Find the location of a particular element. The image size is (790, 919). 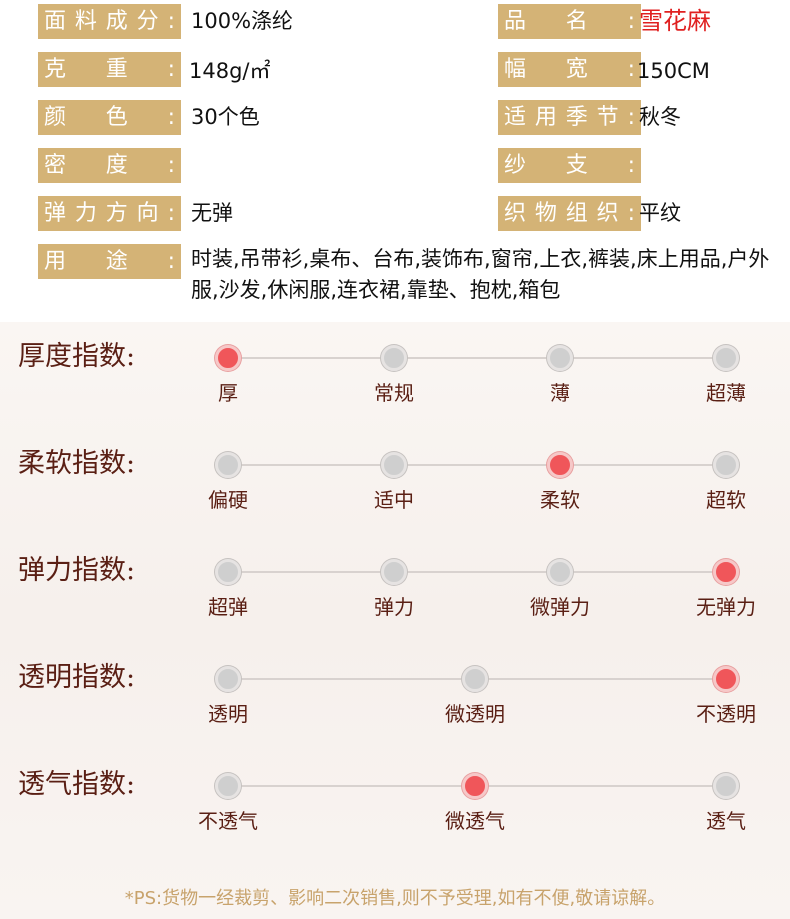

index-option-label: 薄 is located at coordinates (560, 393).